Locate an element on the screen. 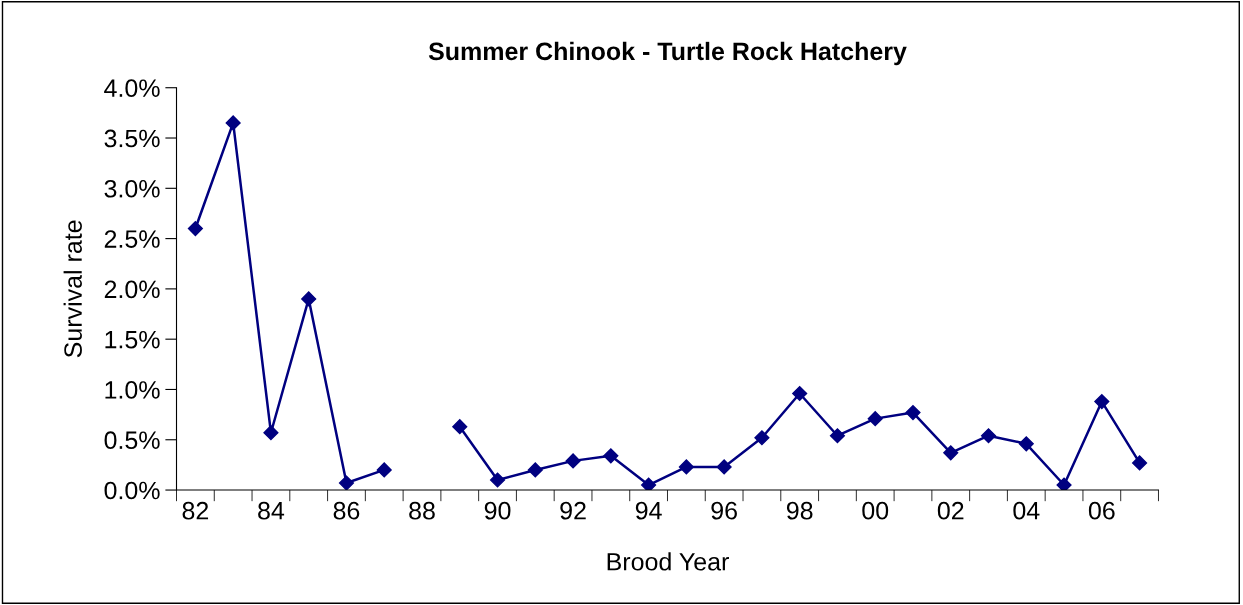  x-tick-label: 00 is located at coordinates (875, 510).